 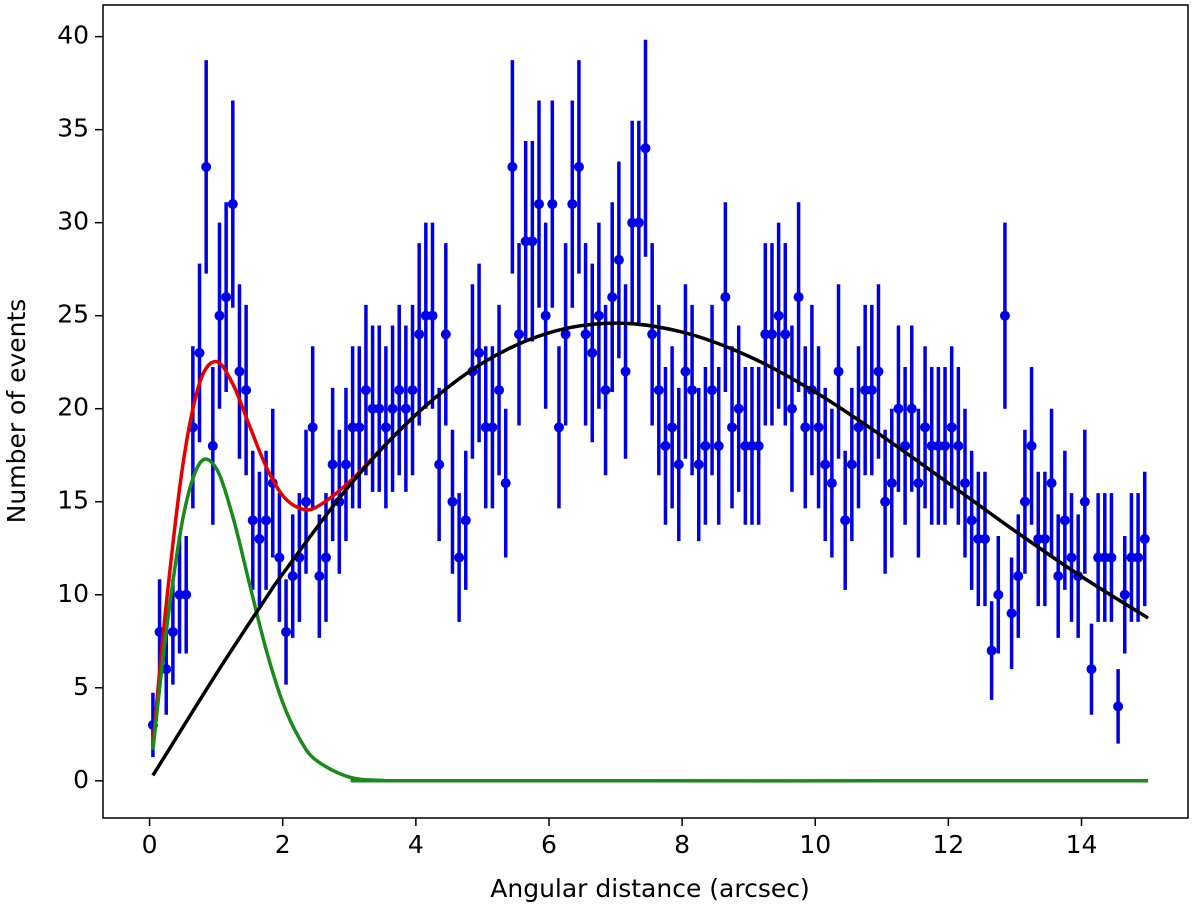 I want to click on y-tick-label: 25, so click(x=73, y=314).